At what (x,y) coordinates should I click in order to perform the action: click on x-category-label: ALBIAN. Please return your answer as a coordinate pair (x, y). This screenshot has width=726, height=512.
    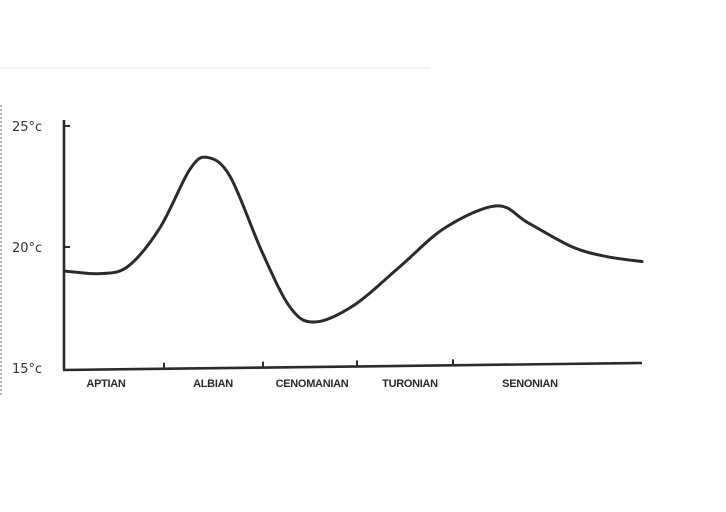
    Looking at the image, I should click on (213, 384).